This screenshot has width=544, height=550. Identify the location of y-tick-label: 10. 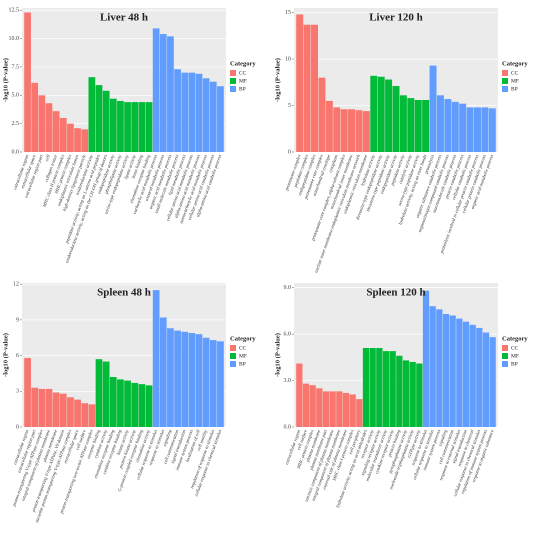
(288, 59).